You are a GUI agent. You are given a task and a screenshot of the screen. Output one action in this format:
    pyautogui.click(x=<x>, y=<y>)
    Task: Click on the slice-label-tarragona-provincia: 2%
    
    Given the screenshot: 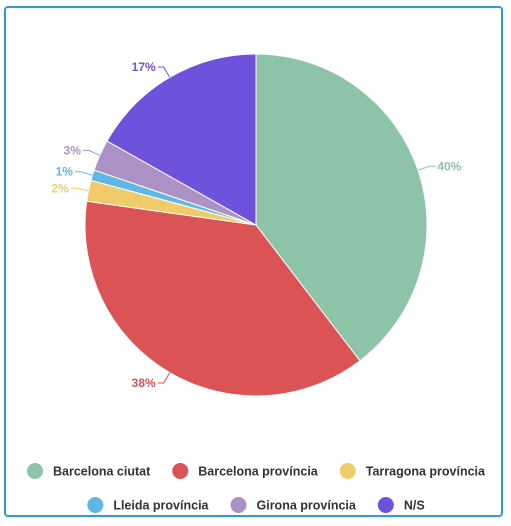 What is the action you would take?
    pyautogui.click(x=60, y=188)
    